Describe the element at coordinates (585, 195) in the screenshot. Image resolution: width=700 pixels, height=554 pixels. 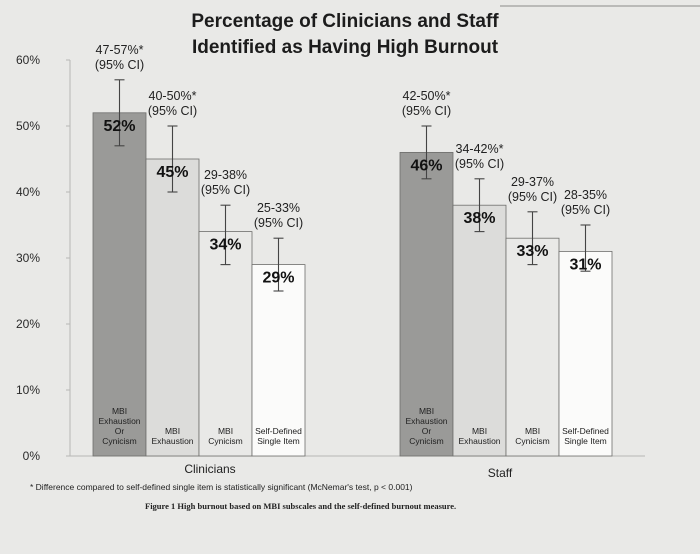
I see `ci-range-label: 28-35%` at that location.